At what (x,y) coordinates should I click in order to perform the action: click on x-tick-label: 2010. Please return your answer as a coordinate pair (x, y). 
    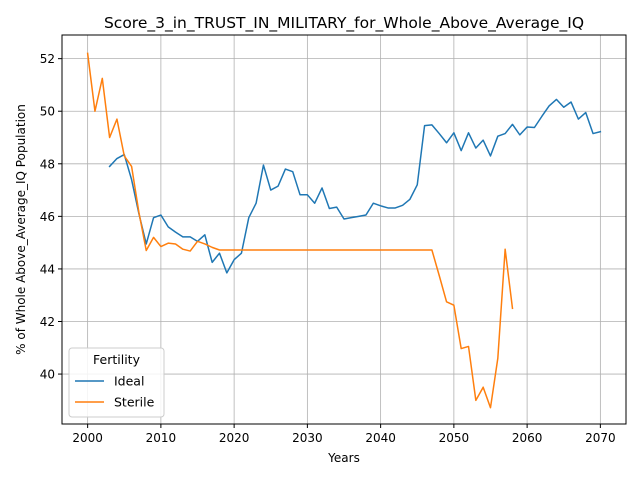
    Looking at the image, I should click on (161, 438).